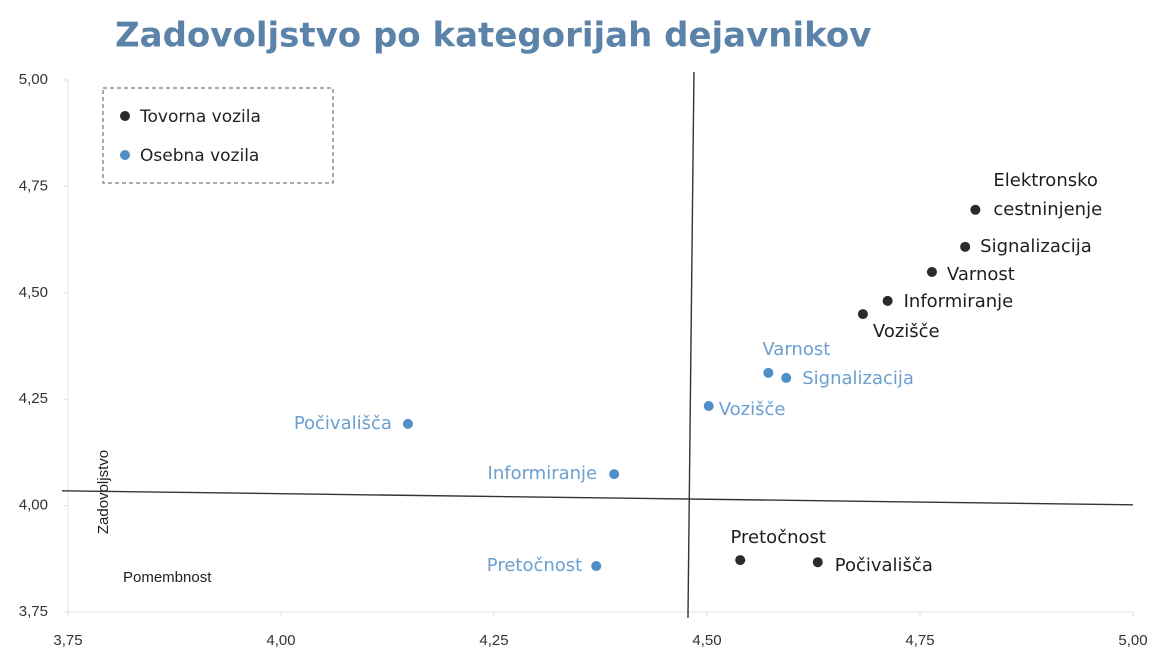 The height and width of the screenshot is (656, 1153). What do you see at coordinates (1045, 180) in the screenshot?
I see `point-label: Elektronsko` at bounding box center [1045, 180].